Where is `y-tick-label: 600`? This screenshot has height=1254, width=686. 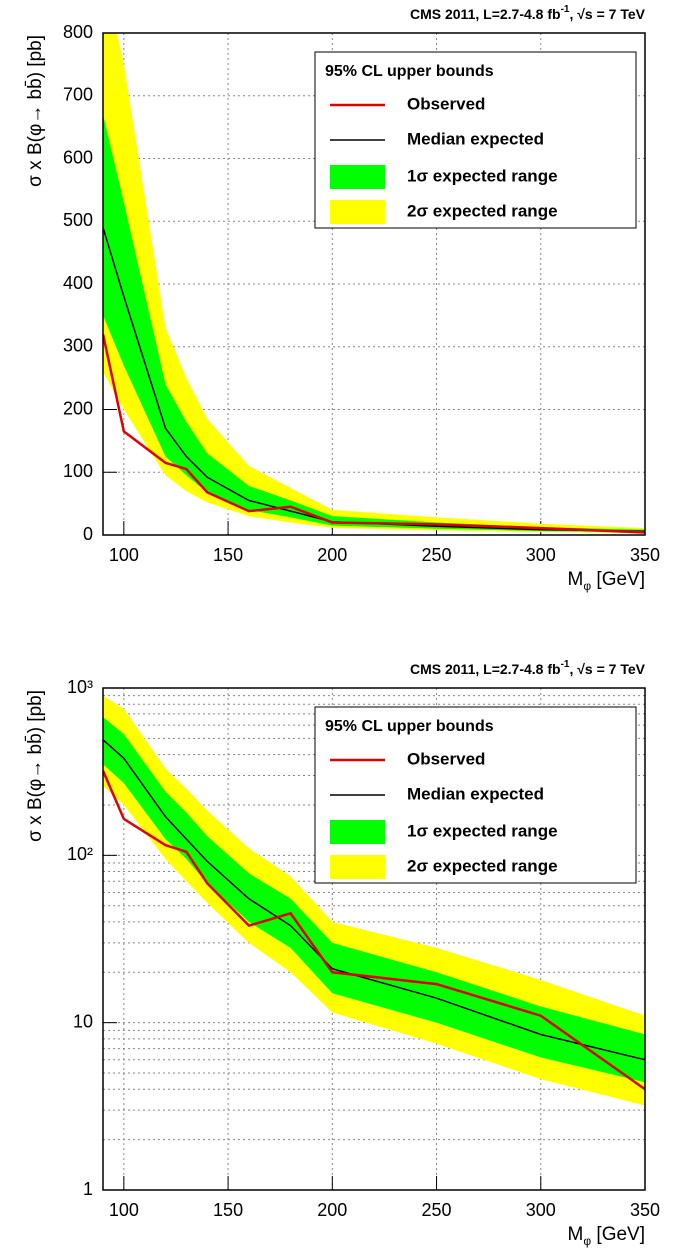
y-tick-label: 600 is located at coordinates (78, 157).